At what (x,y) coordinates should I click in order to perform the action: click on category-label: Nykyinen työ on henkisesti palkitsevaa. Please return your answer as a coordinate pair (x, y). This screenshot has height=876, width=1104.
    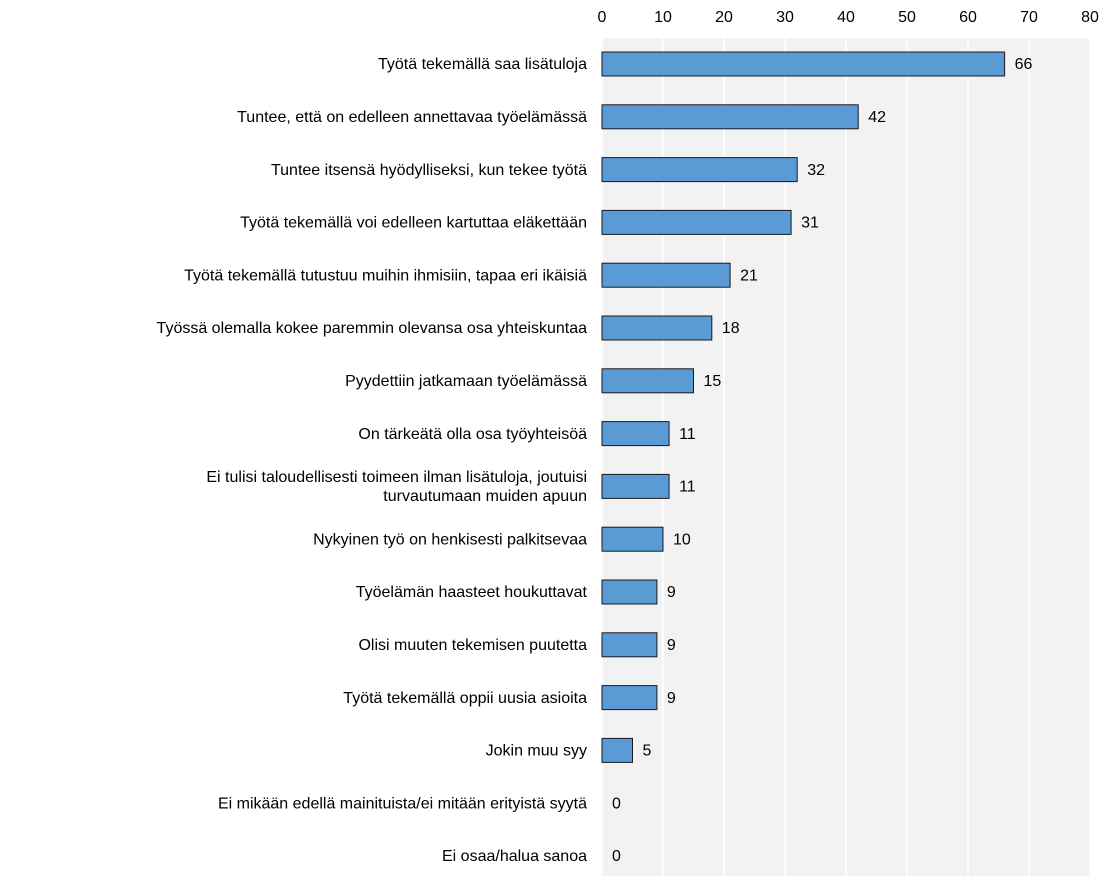
    Looking at the image, I should click on (450, 539).